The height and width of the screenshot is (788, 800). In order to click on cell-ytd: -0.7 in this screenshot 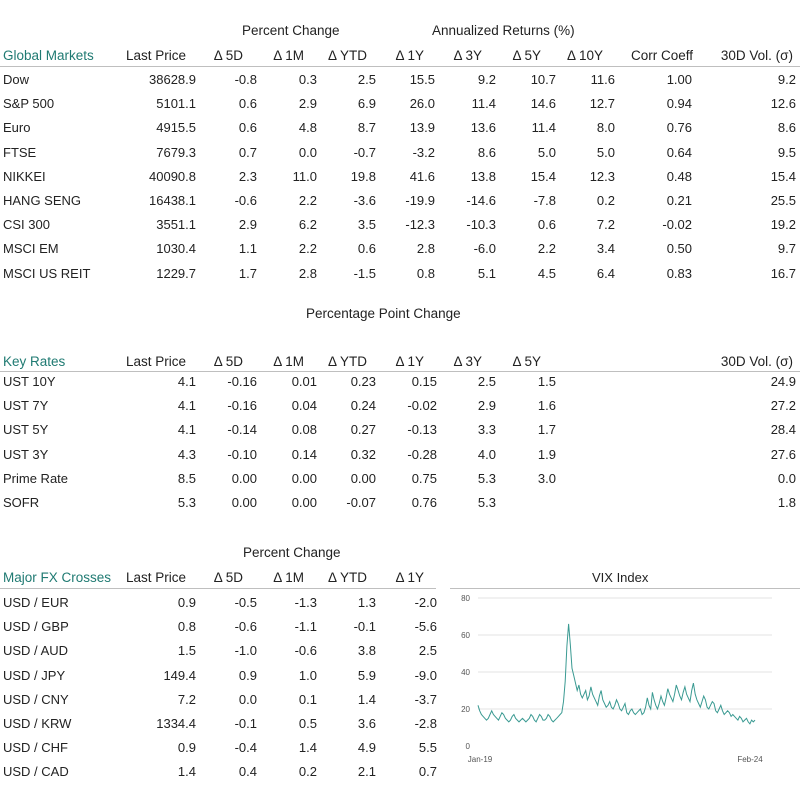, I will do `click(364, 152)`.